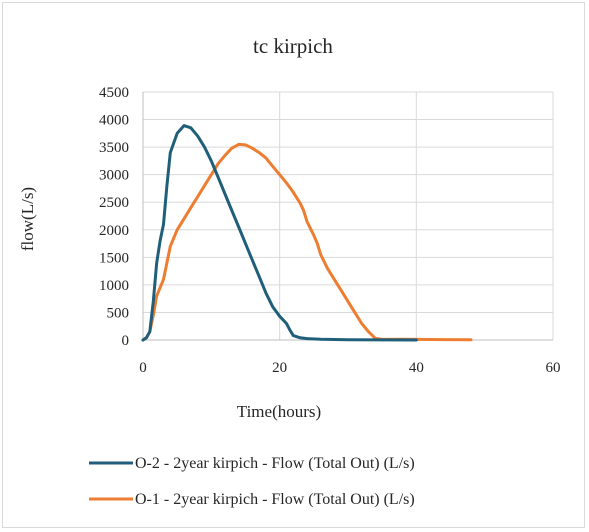 This screenshot has height=532, width=589. What do you see at coordinates (279, 411) in the screenshot?
I see `x-axis-label: Time(hours)` at bounding box center [279, 411].